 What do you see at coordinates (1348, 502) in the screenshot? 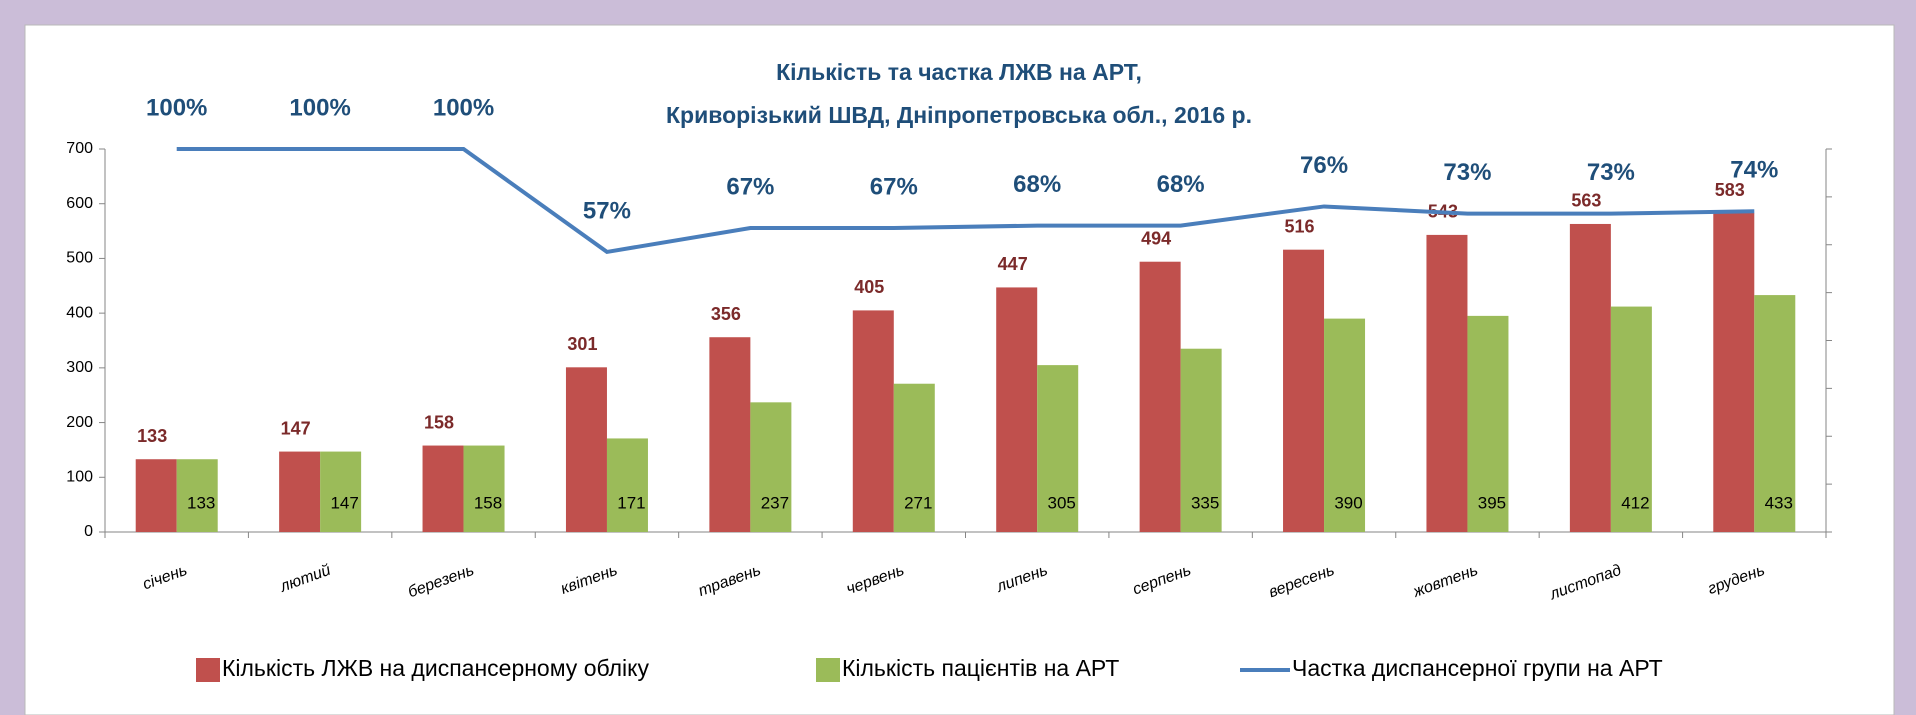
I see `data-label: 390` at bounding box center [1348, 502].